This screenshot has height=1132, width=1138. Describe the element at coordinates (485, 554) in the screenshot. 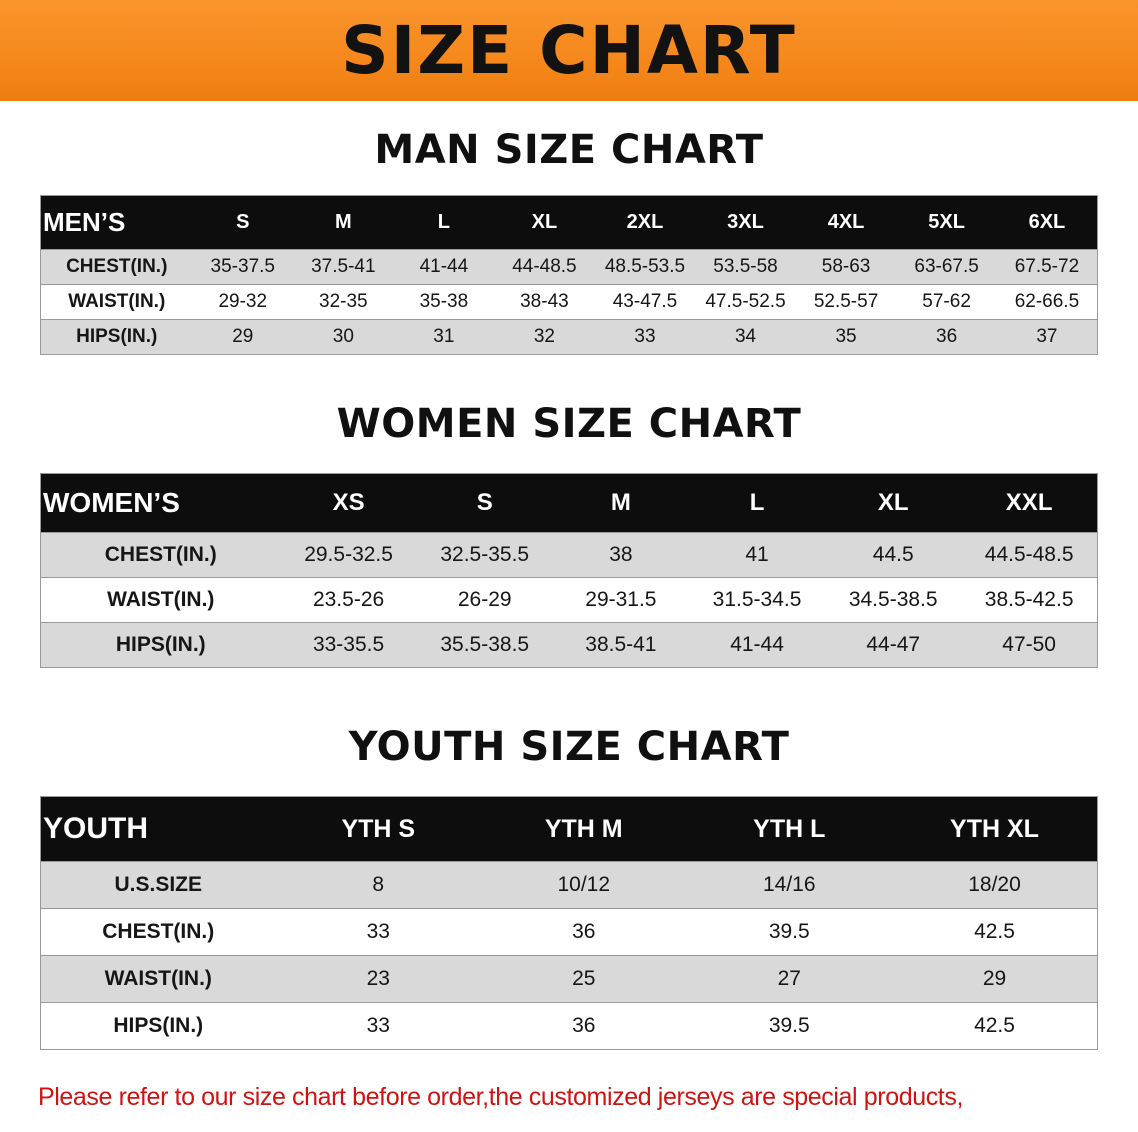

I see `size-cell: 32.5-35.5` at that location.